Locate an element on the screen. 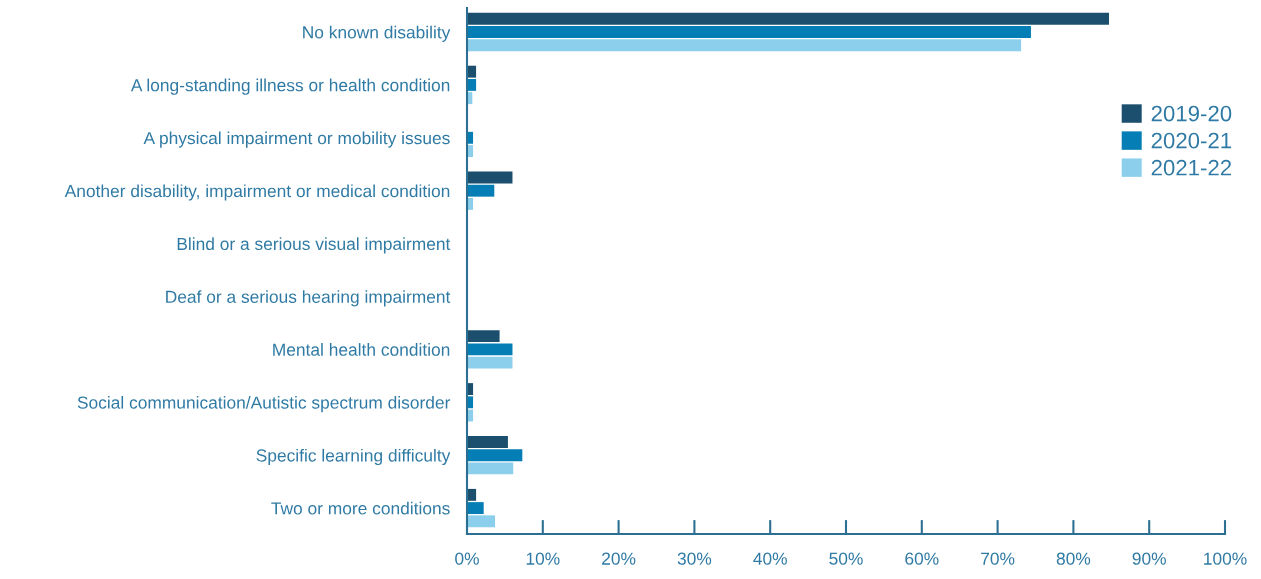  legend-label: 2019-20 is located at coordinates (1191, 113).